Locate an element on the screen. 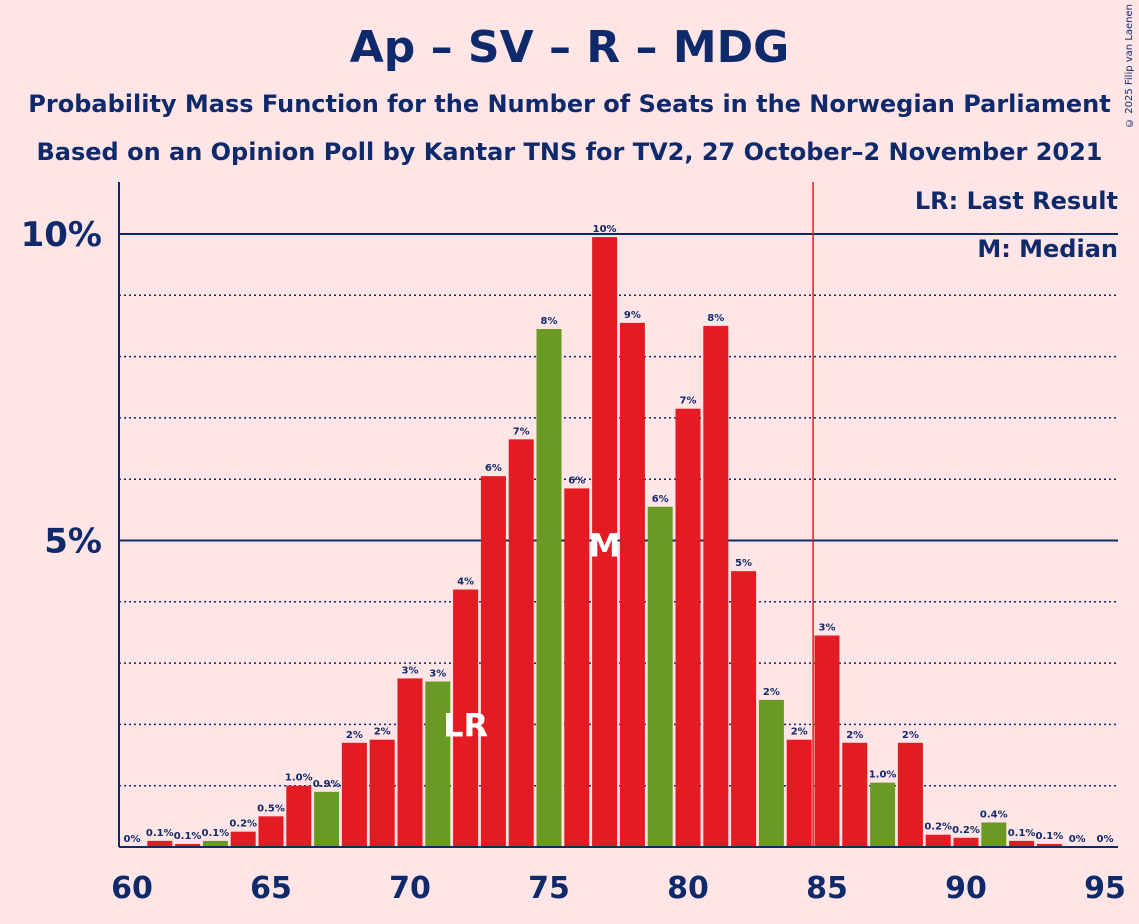 This screenshot has width=1139, height=924. bar-value-label: 0.9% is located at coordinates (327, 784).